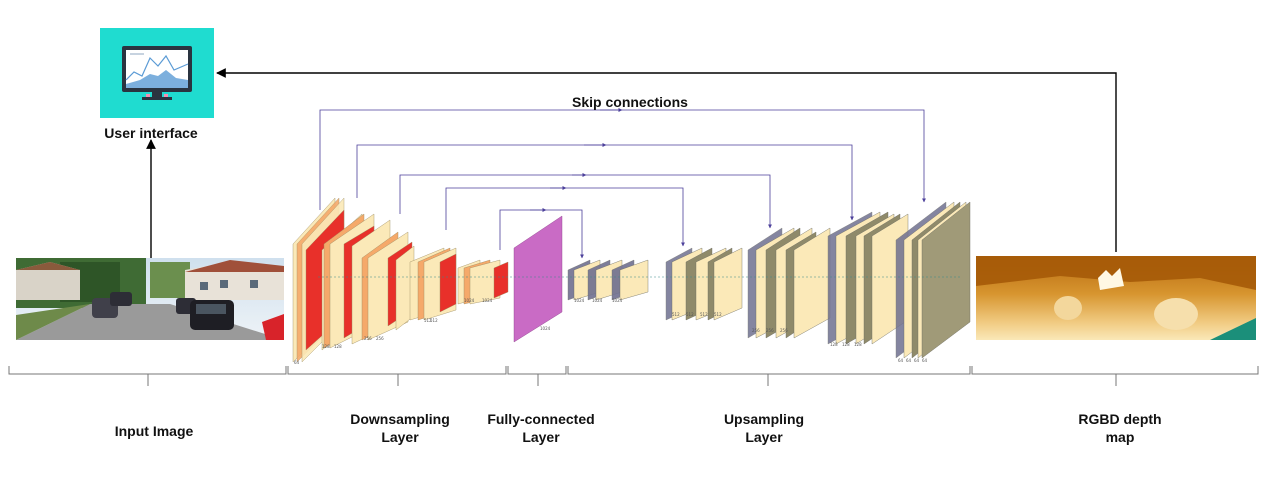 This screenshot has width=1268, height=490. What do you see at coordinates (764, 428) in the screenshot?
I see `upsampling-label: Upsampling Layer` at bounding box center [764, 428].